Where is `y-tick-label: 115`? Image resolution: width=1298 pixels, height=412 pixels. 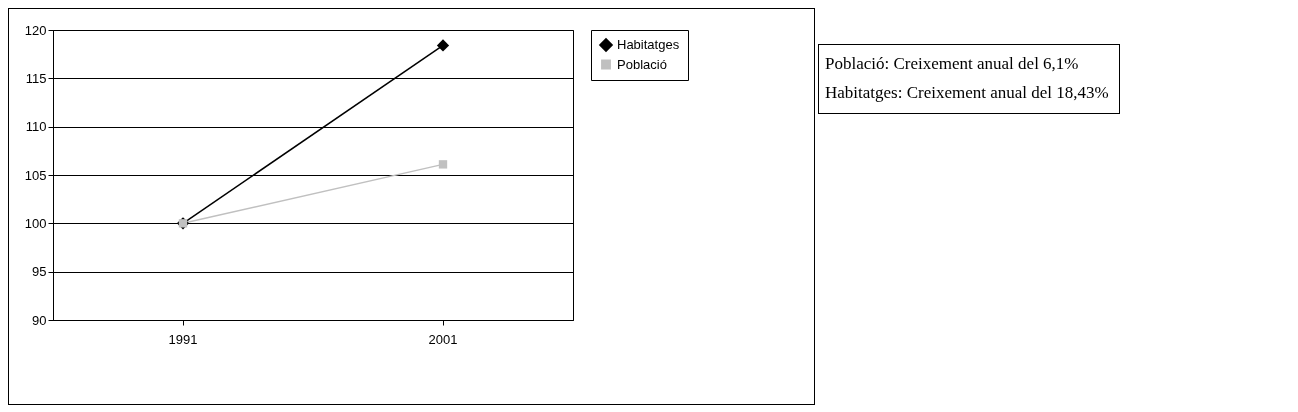 y-tick-label: 115 is located at coordinates (36, 78).